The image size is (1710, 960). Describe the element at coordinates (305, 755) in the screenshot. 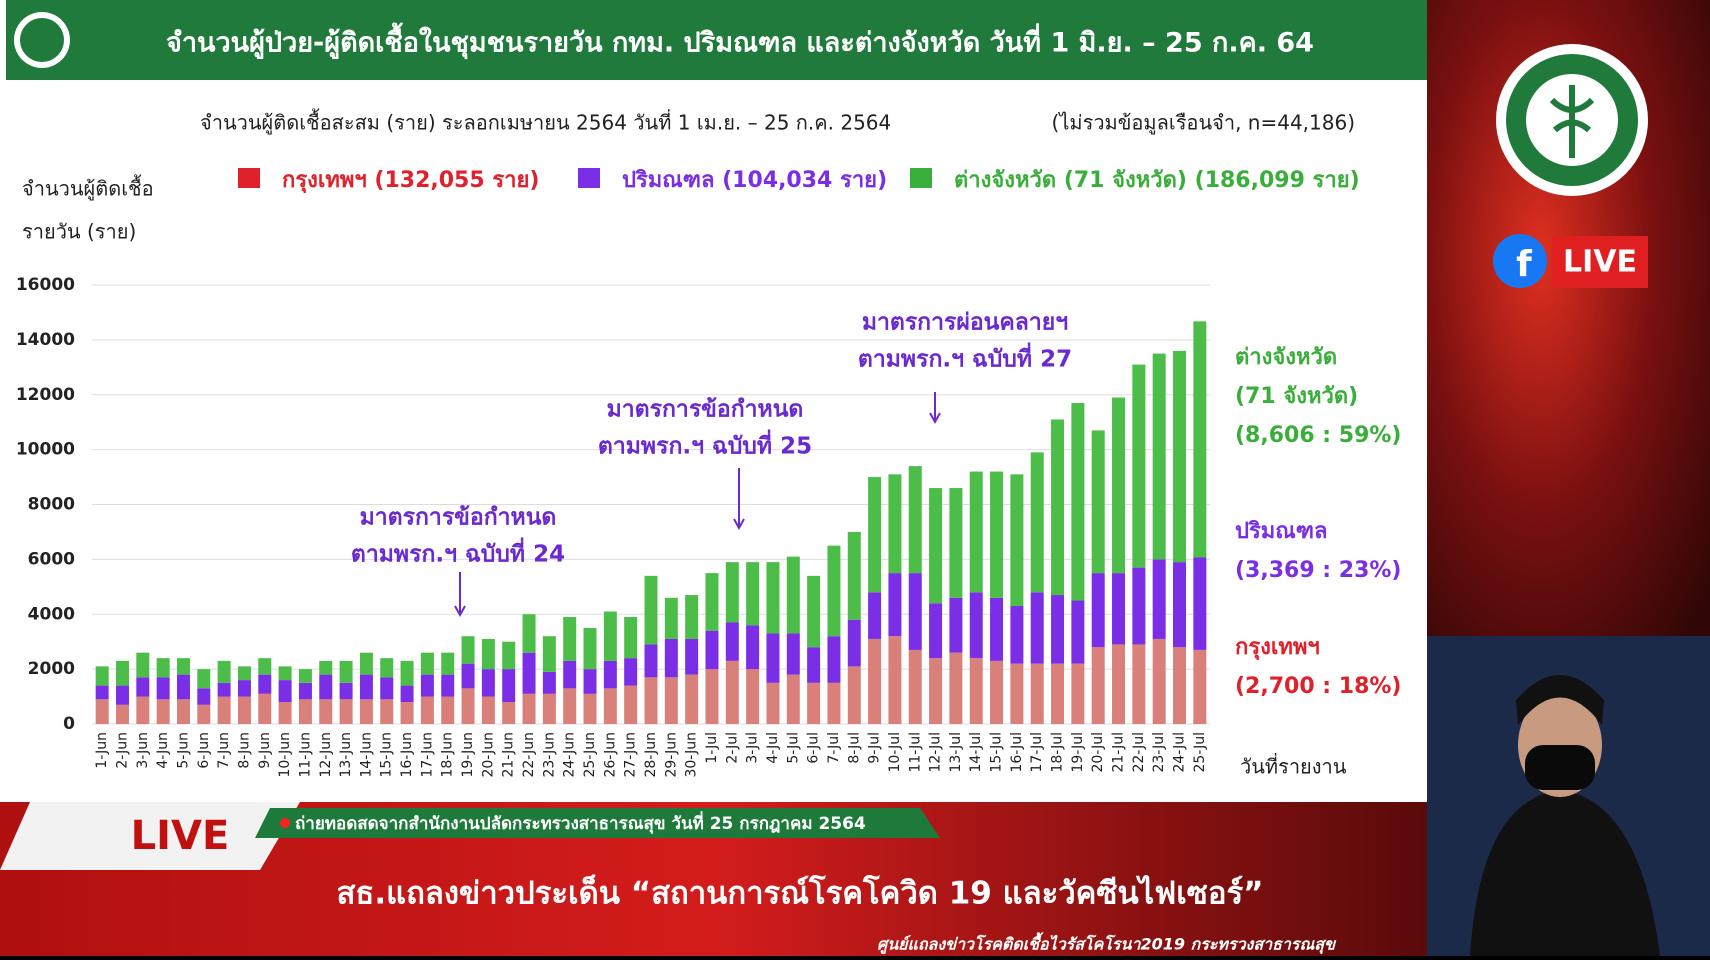

I see `x-tick-label: 11-Jun` at that location.